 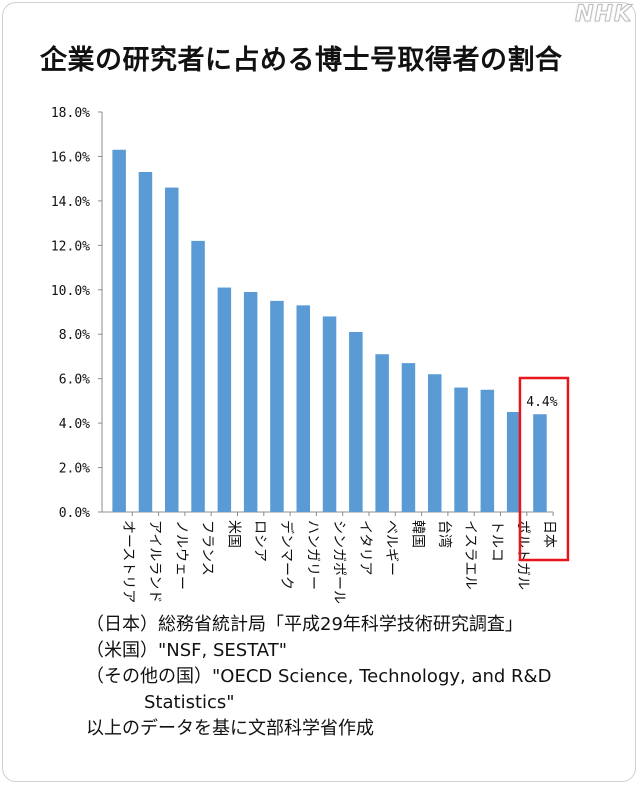 What do you see at coordinates (260, 541) in the screenshot?
I see `category-label: ロシア` at bounding box center [260, 541].